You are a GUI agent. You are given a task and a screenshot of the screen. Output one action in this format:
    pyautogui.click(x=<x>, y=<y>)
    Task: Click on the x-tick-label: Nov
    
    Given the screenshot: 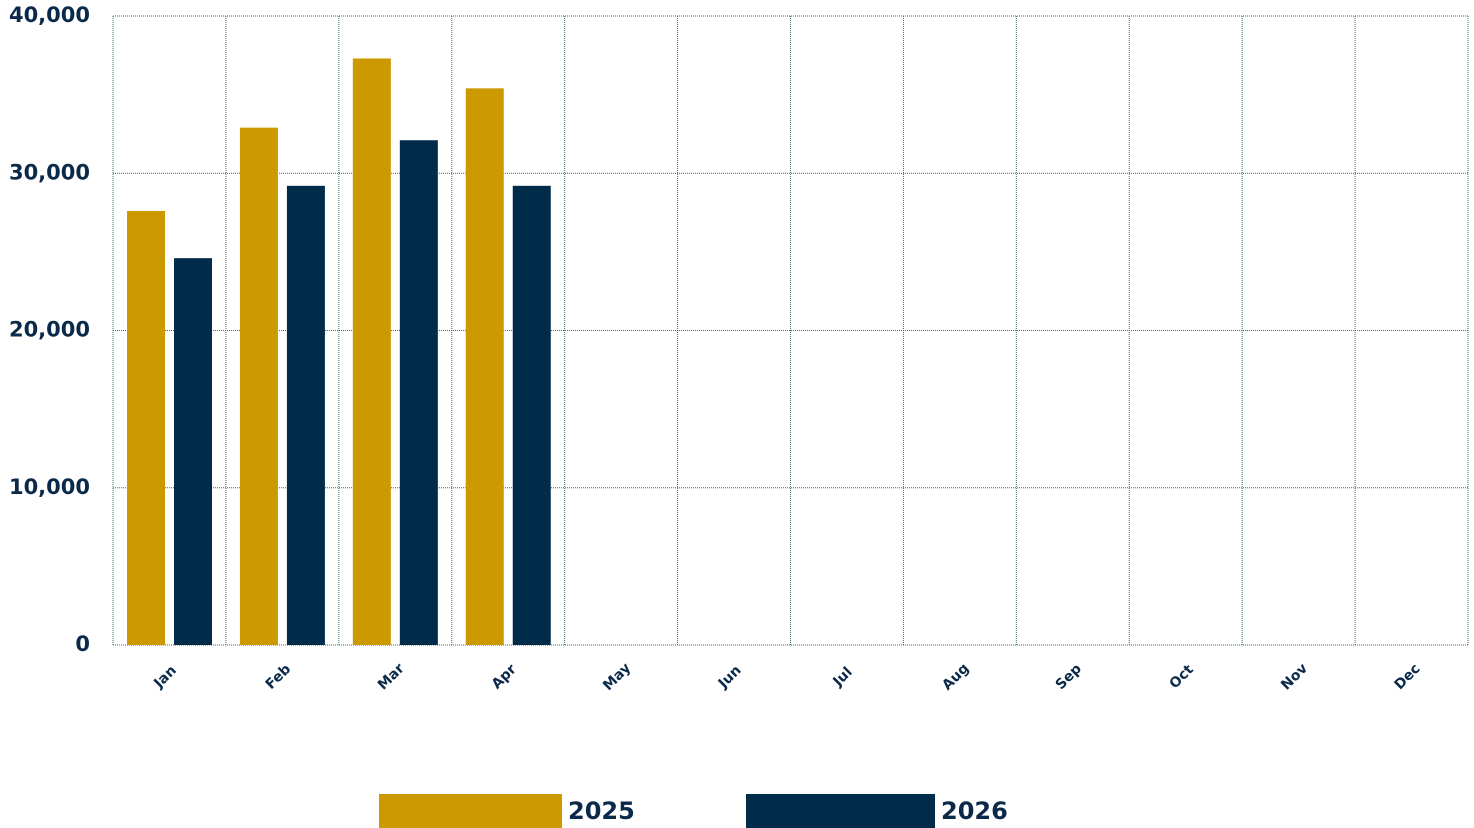 What is the action you would take?
    pyautogui.click(x=1294, y=677)
    